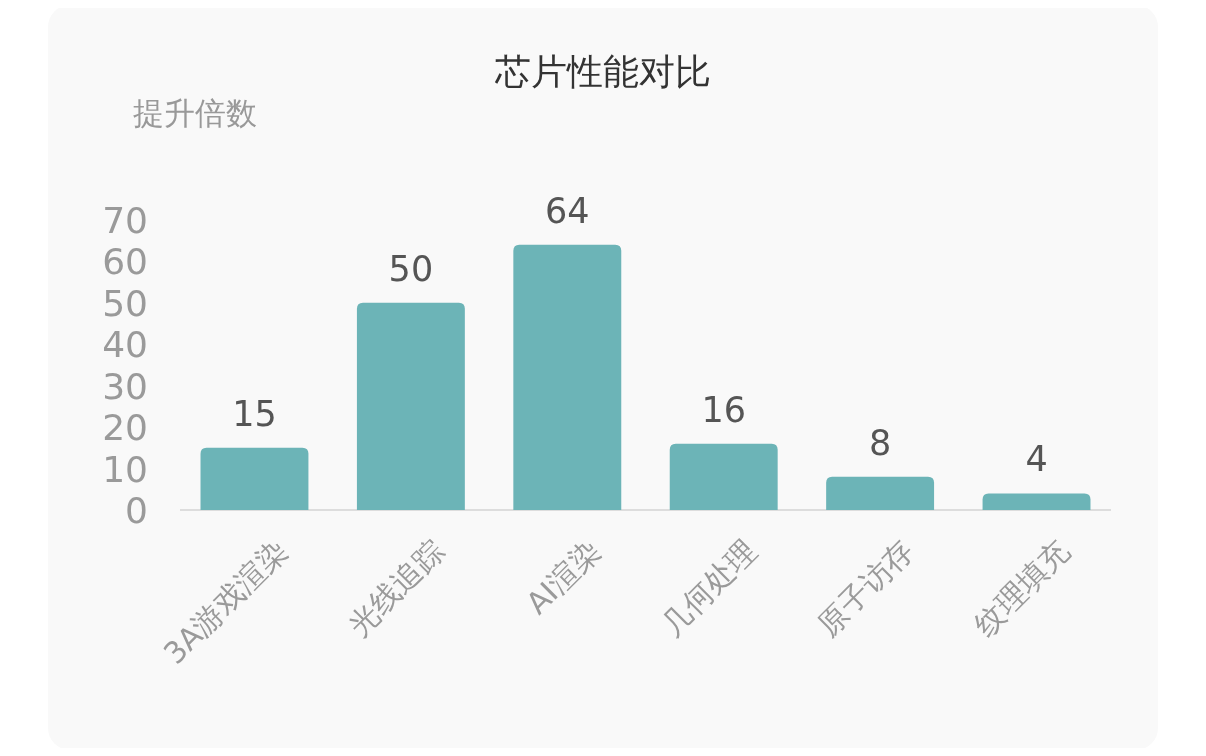 The height and width of the screenshot is (756, 1206). I want to click on x-tick-label: 3A游戏渲染, so click(225, 602).